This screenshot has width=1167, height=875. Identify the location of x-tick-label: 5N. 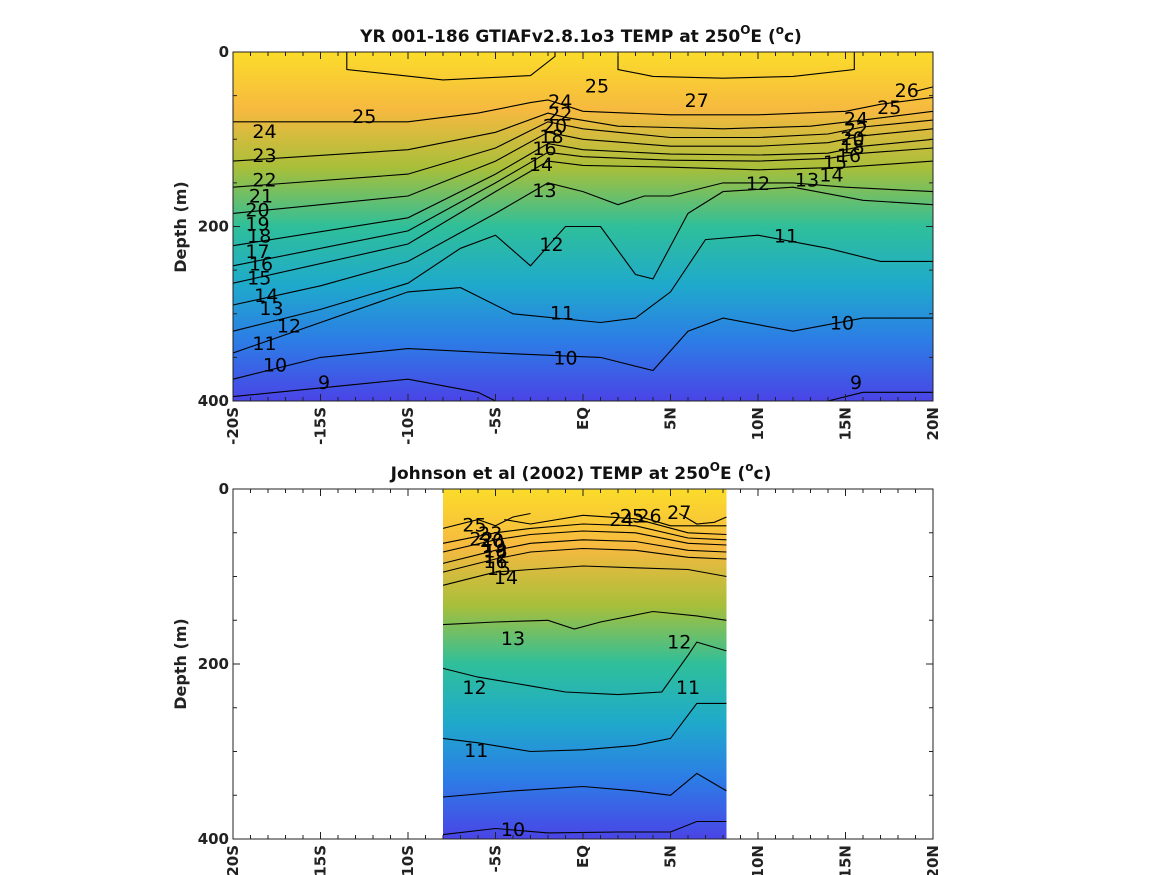
(671, 856).